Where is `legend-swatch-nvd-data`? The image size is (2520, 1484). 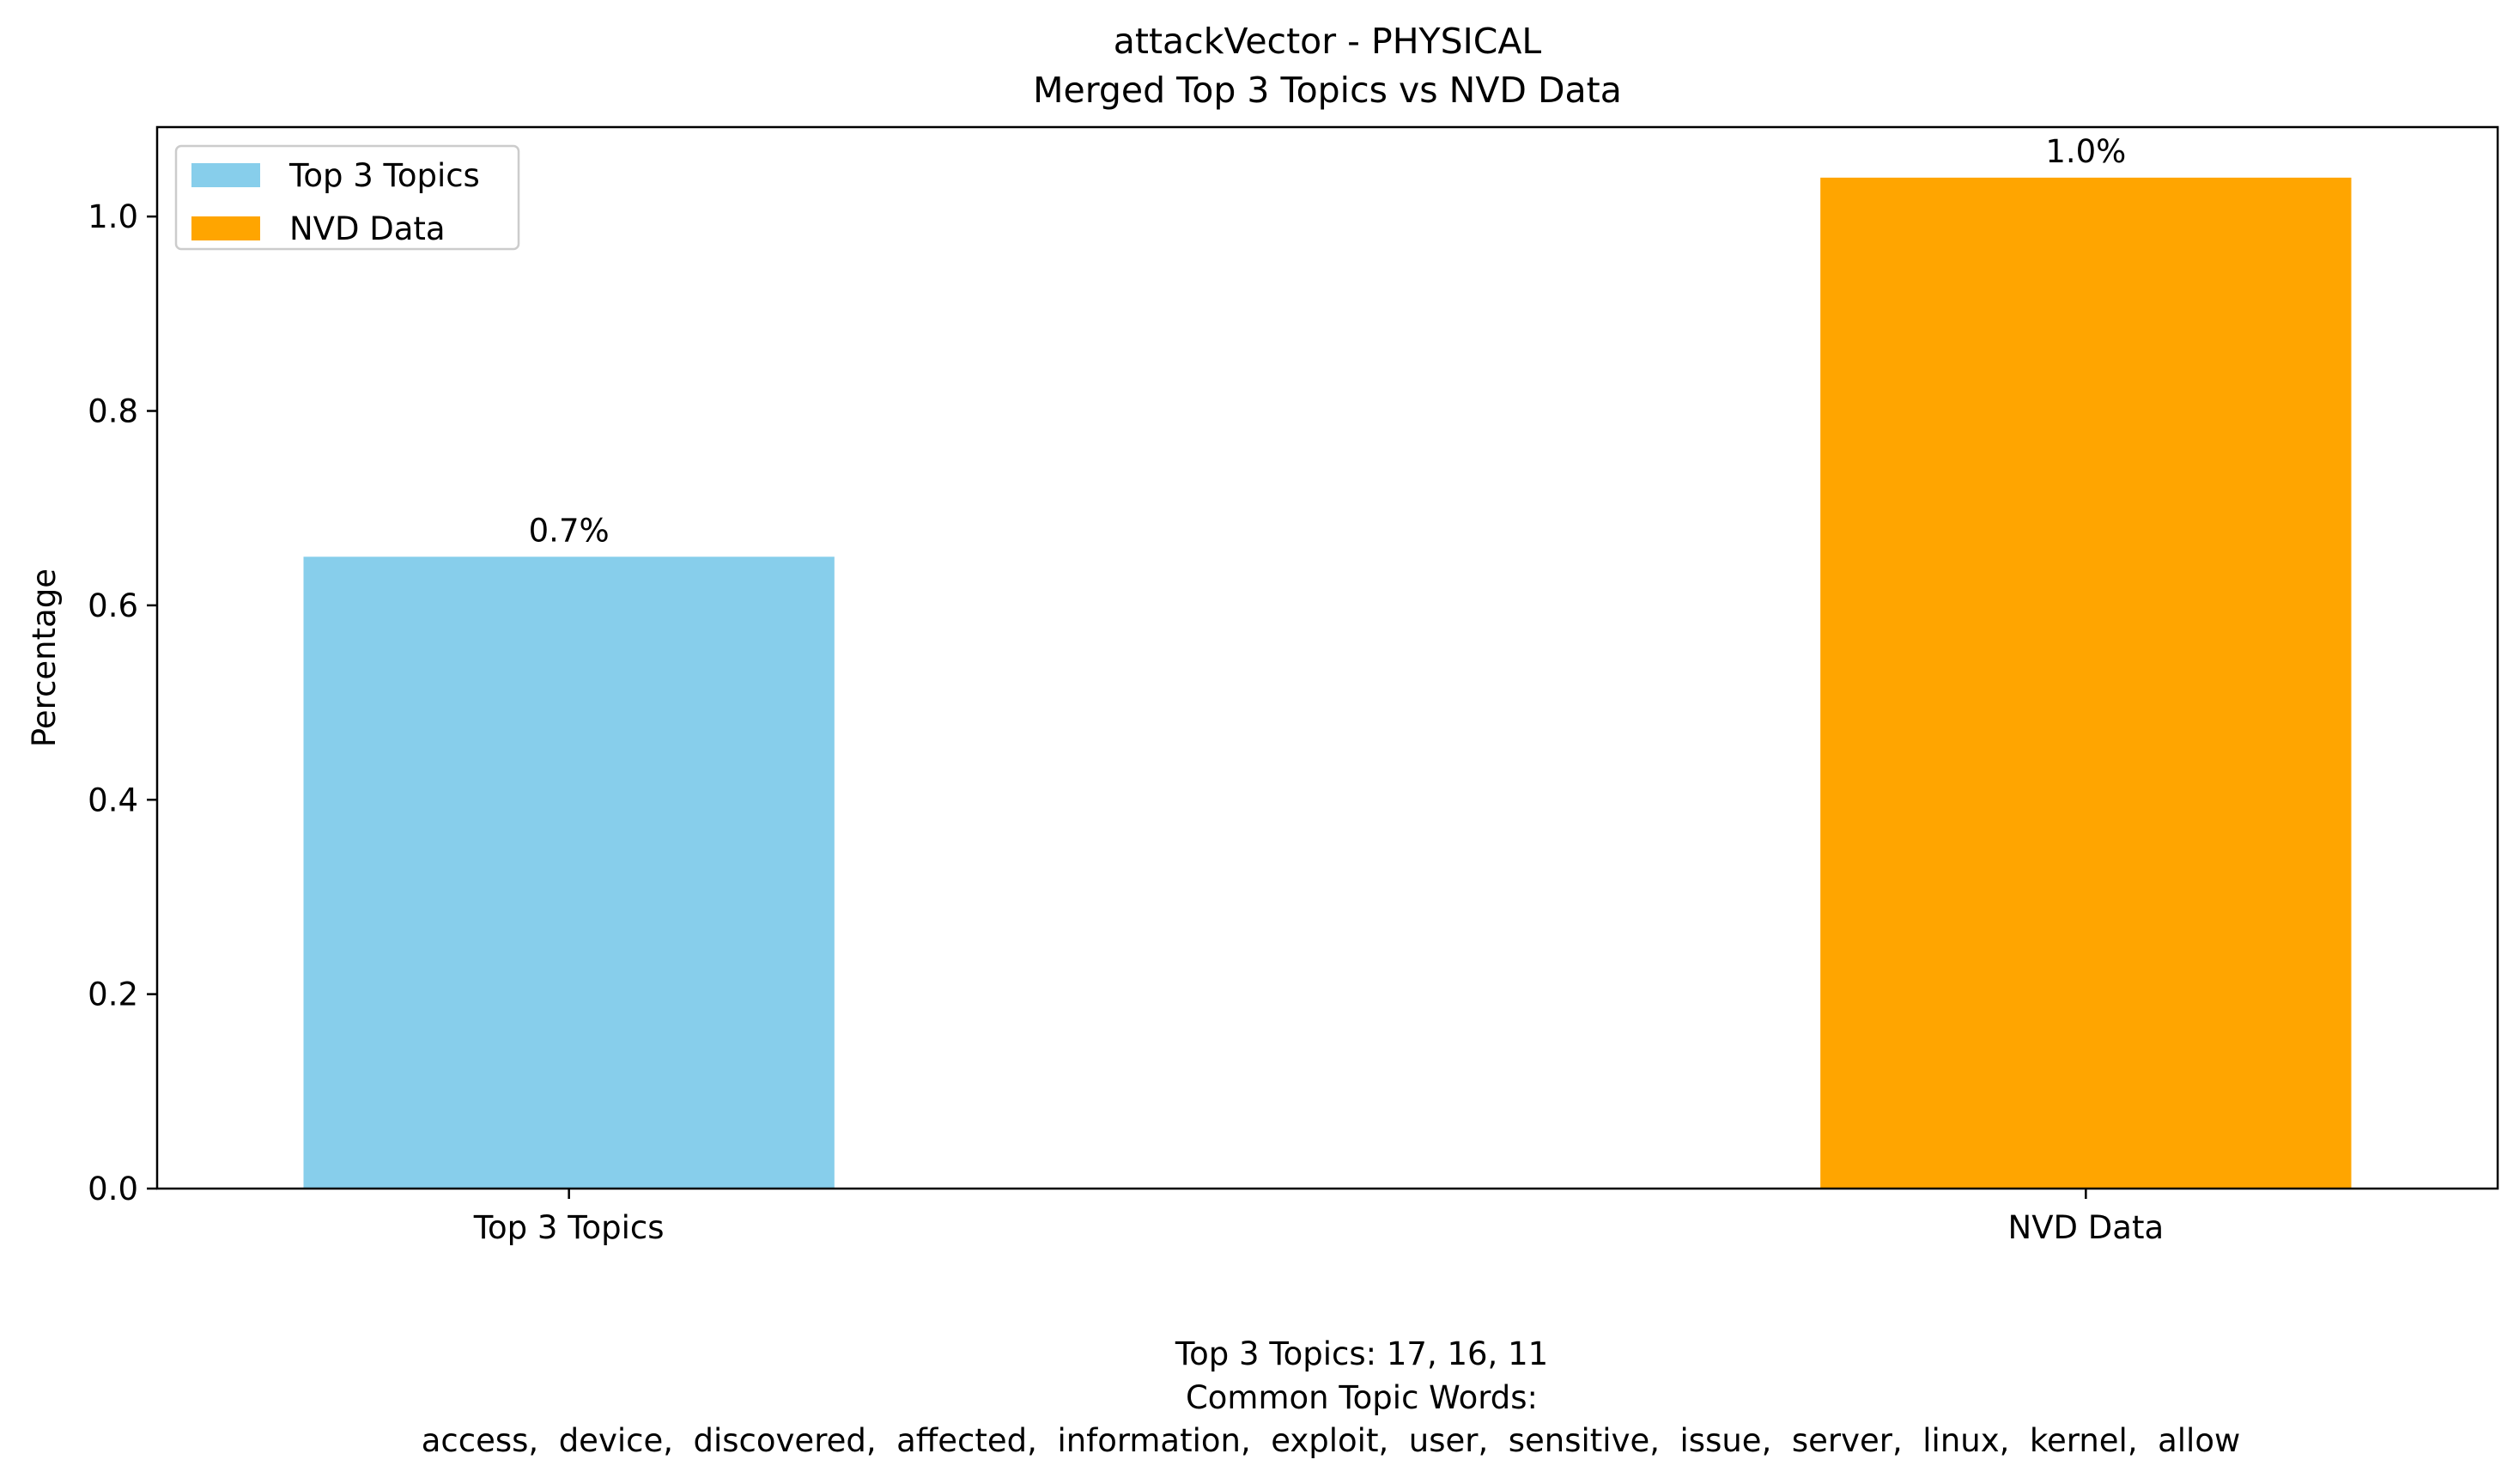 legend-swatch-nvd-data is located at coordinates (225, 228).